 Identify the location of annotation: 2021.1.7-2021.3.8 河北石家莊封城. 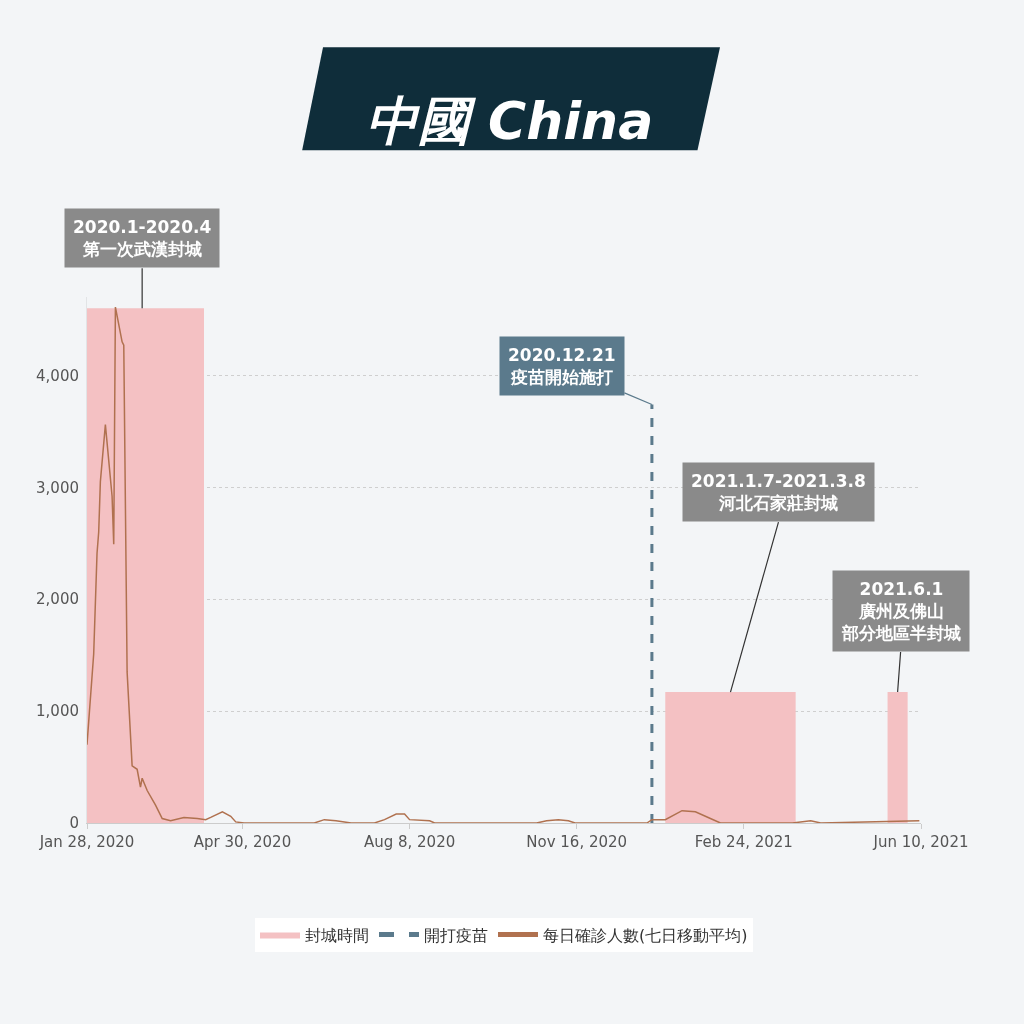
(778, 492).